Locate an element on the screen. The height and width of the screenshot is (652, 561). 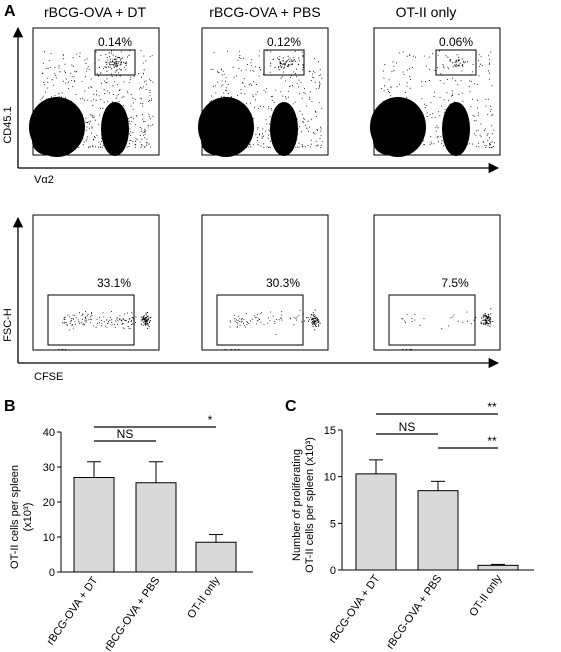
panel-c-ylabel-1: Number of proliferating is located at coordinates (297, 505).